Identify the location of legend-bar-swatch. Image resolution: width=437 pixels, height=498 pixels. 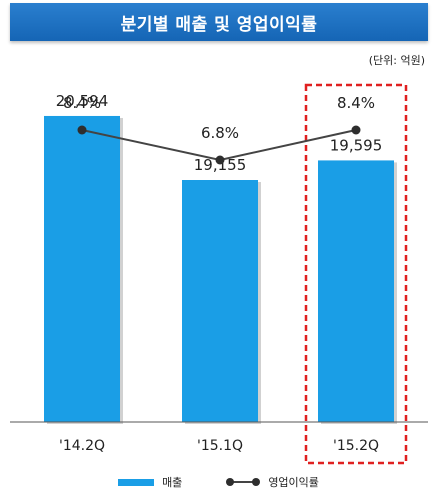
(136, 482).